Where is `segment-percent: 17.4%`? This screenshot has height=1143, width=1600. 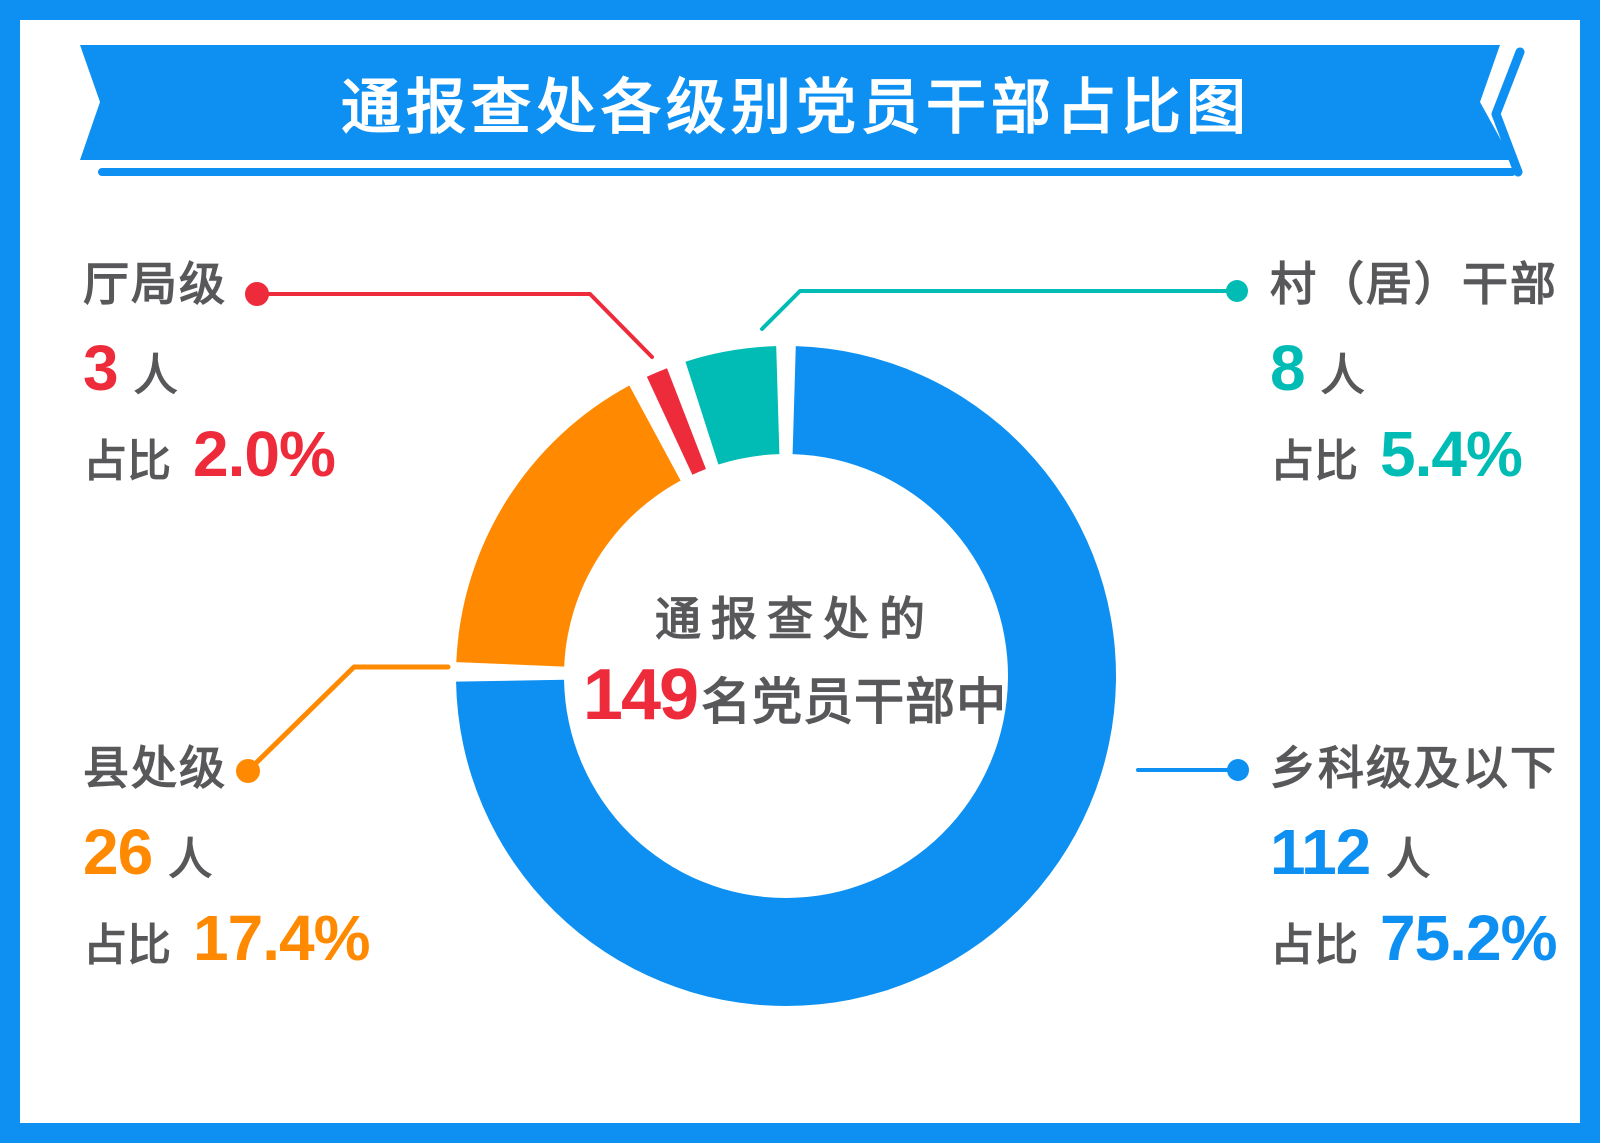
segment-percent: 17.4% is located at coordinates (281, 938).